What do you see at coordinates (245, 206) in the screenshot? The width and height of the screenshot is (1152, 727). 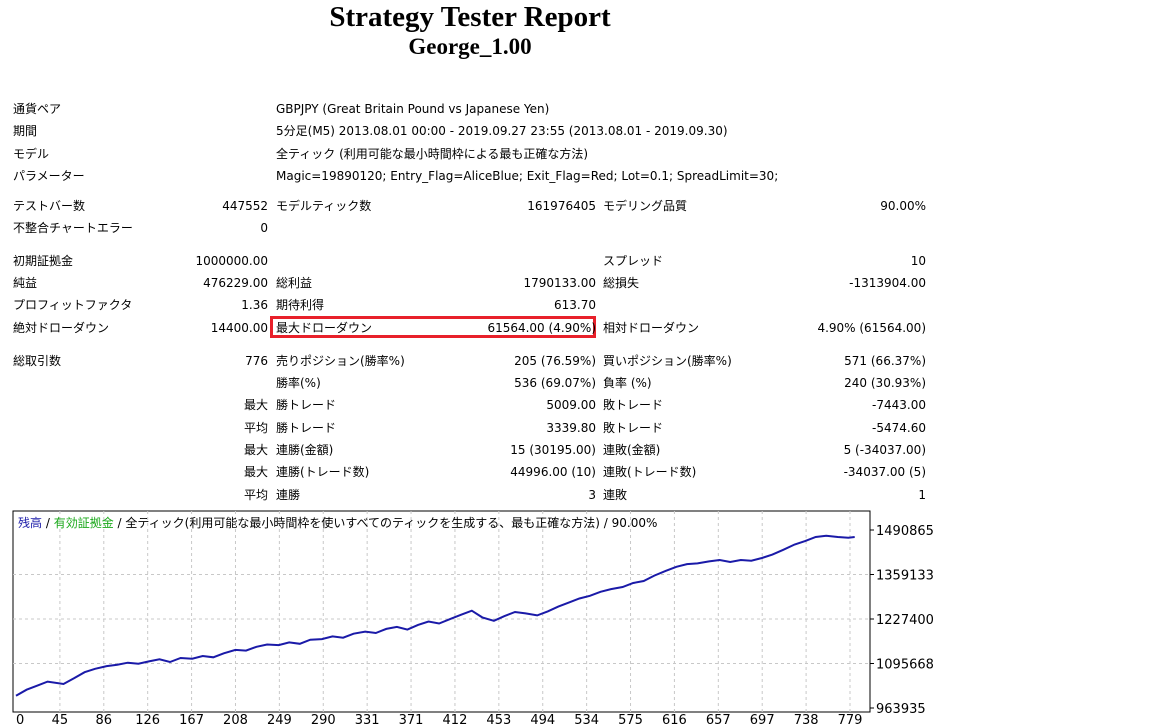 I see `bars-value: 447552` at bounding box center [245, 206].